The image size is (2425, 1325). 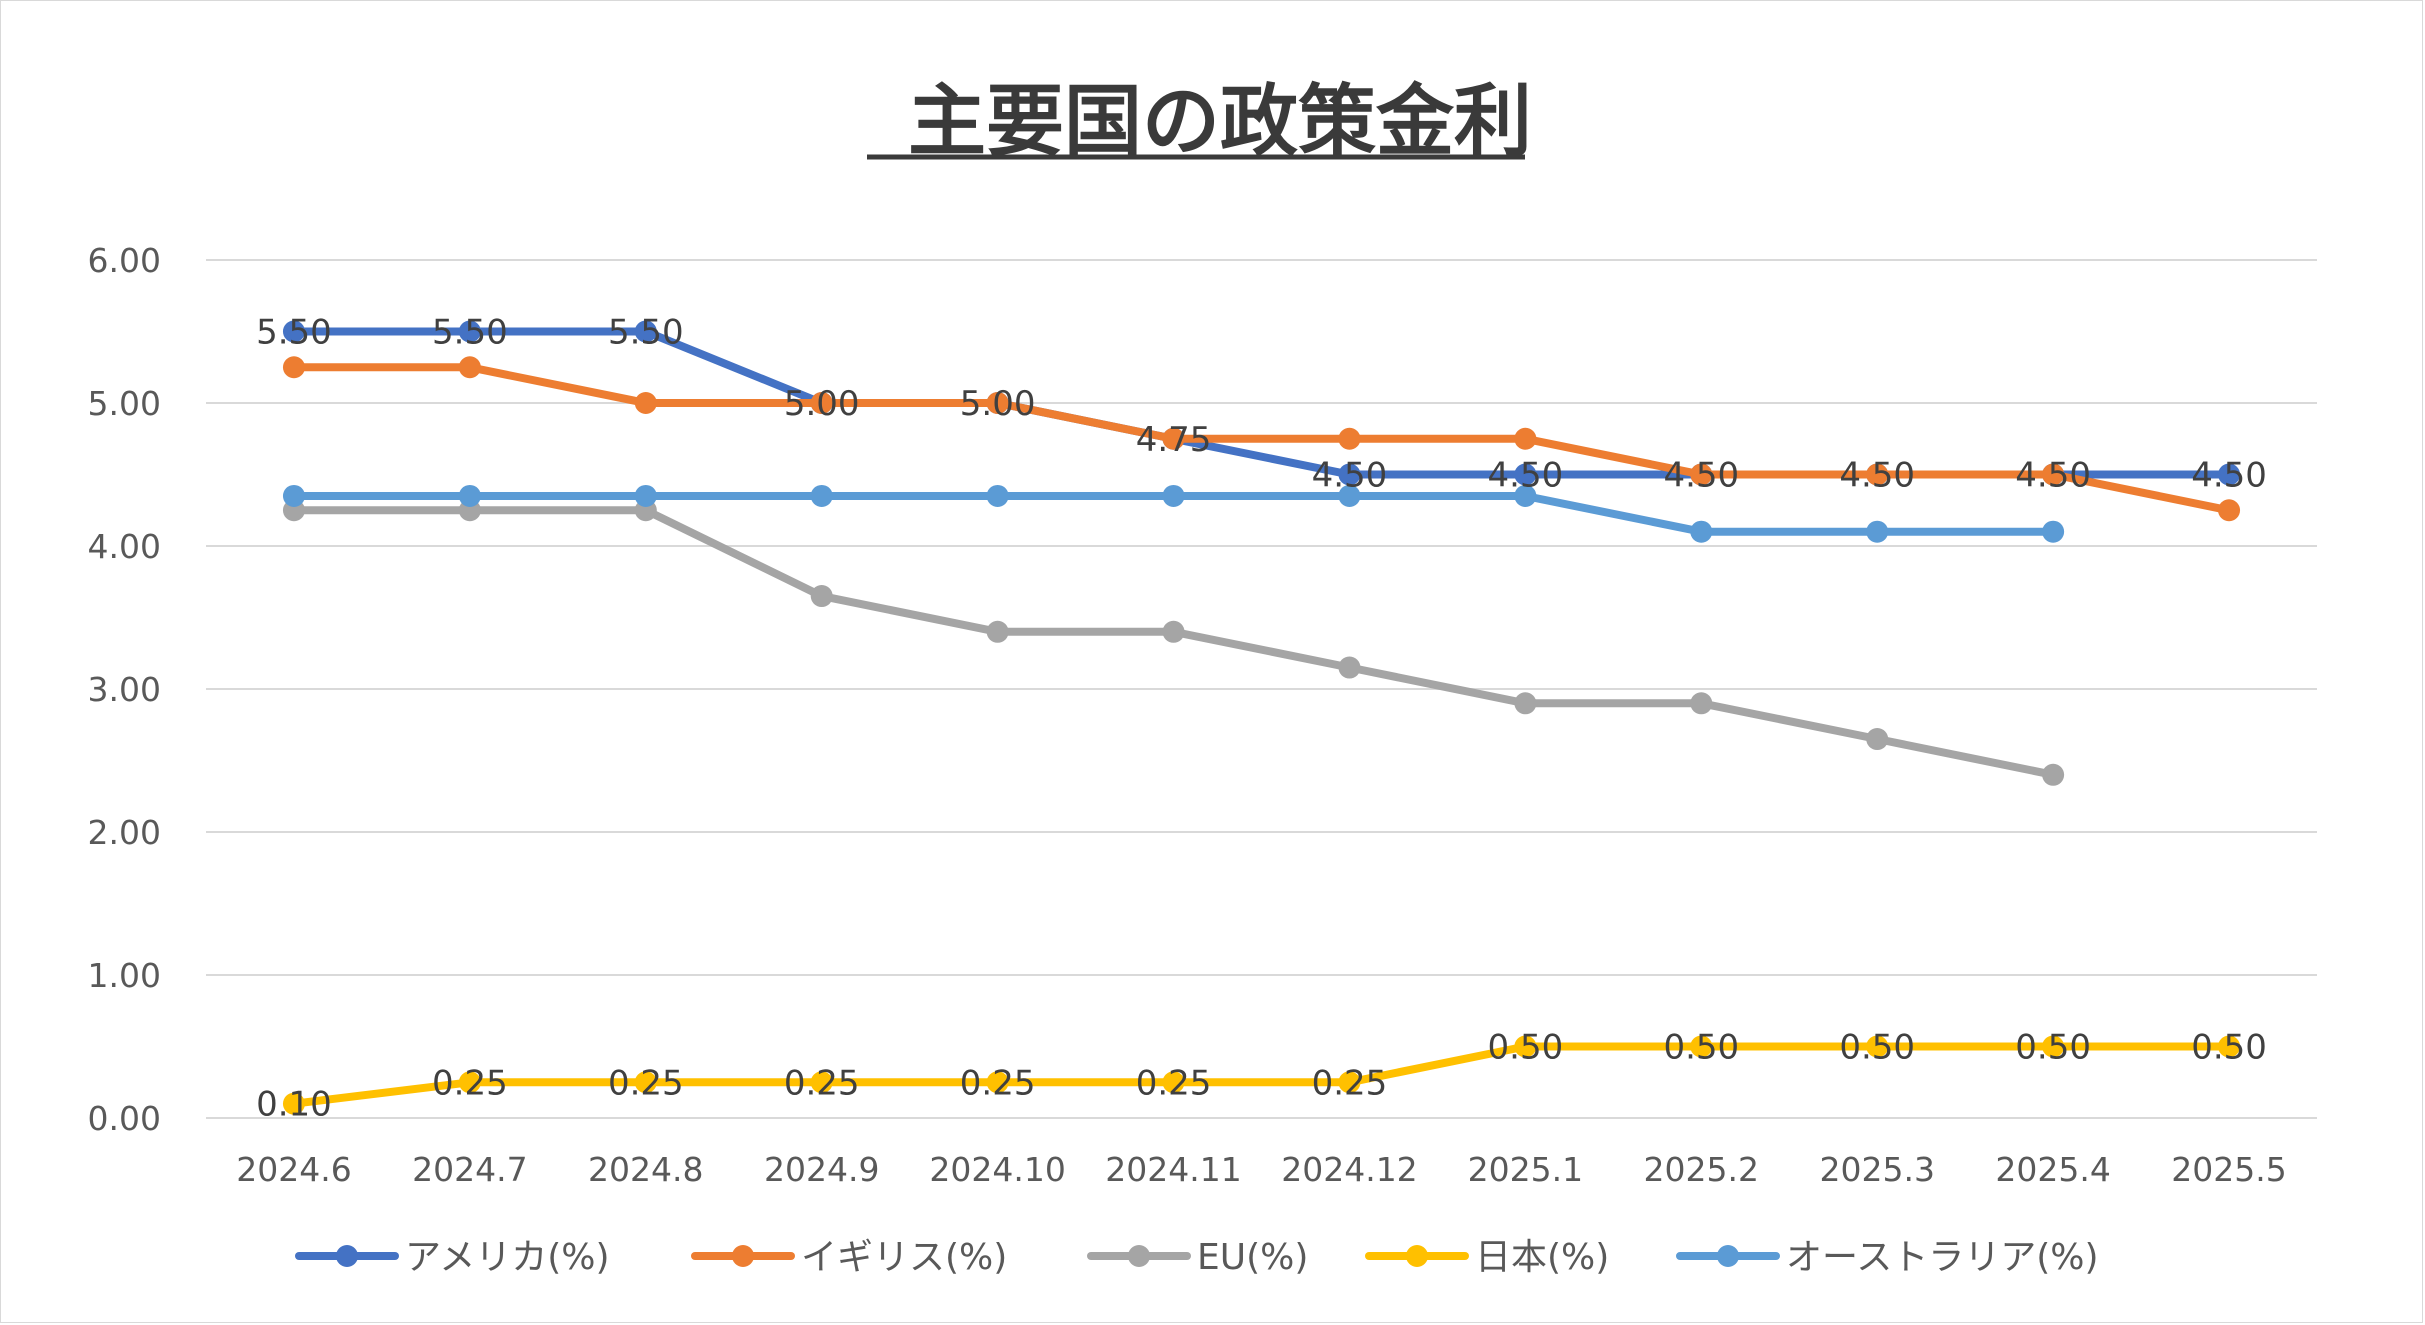 What do you see at coordinates (507, 1257) in the screenshot?
I see `legend-label: アメリカ(%)` at bounding box center [507, 1257].